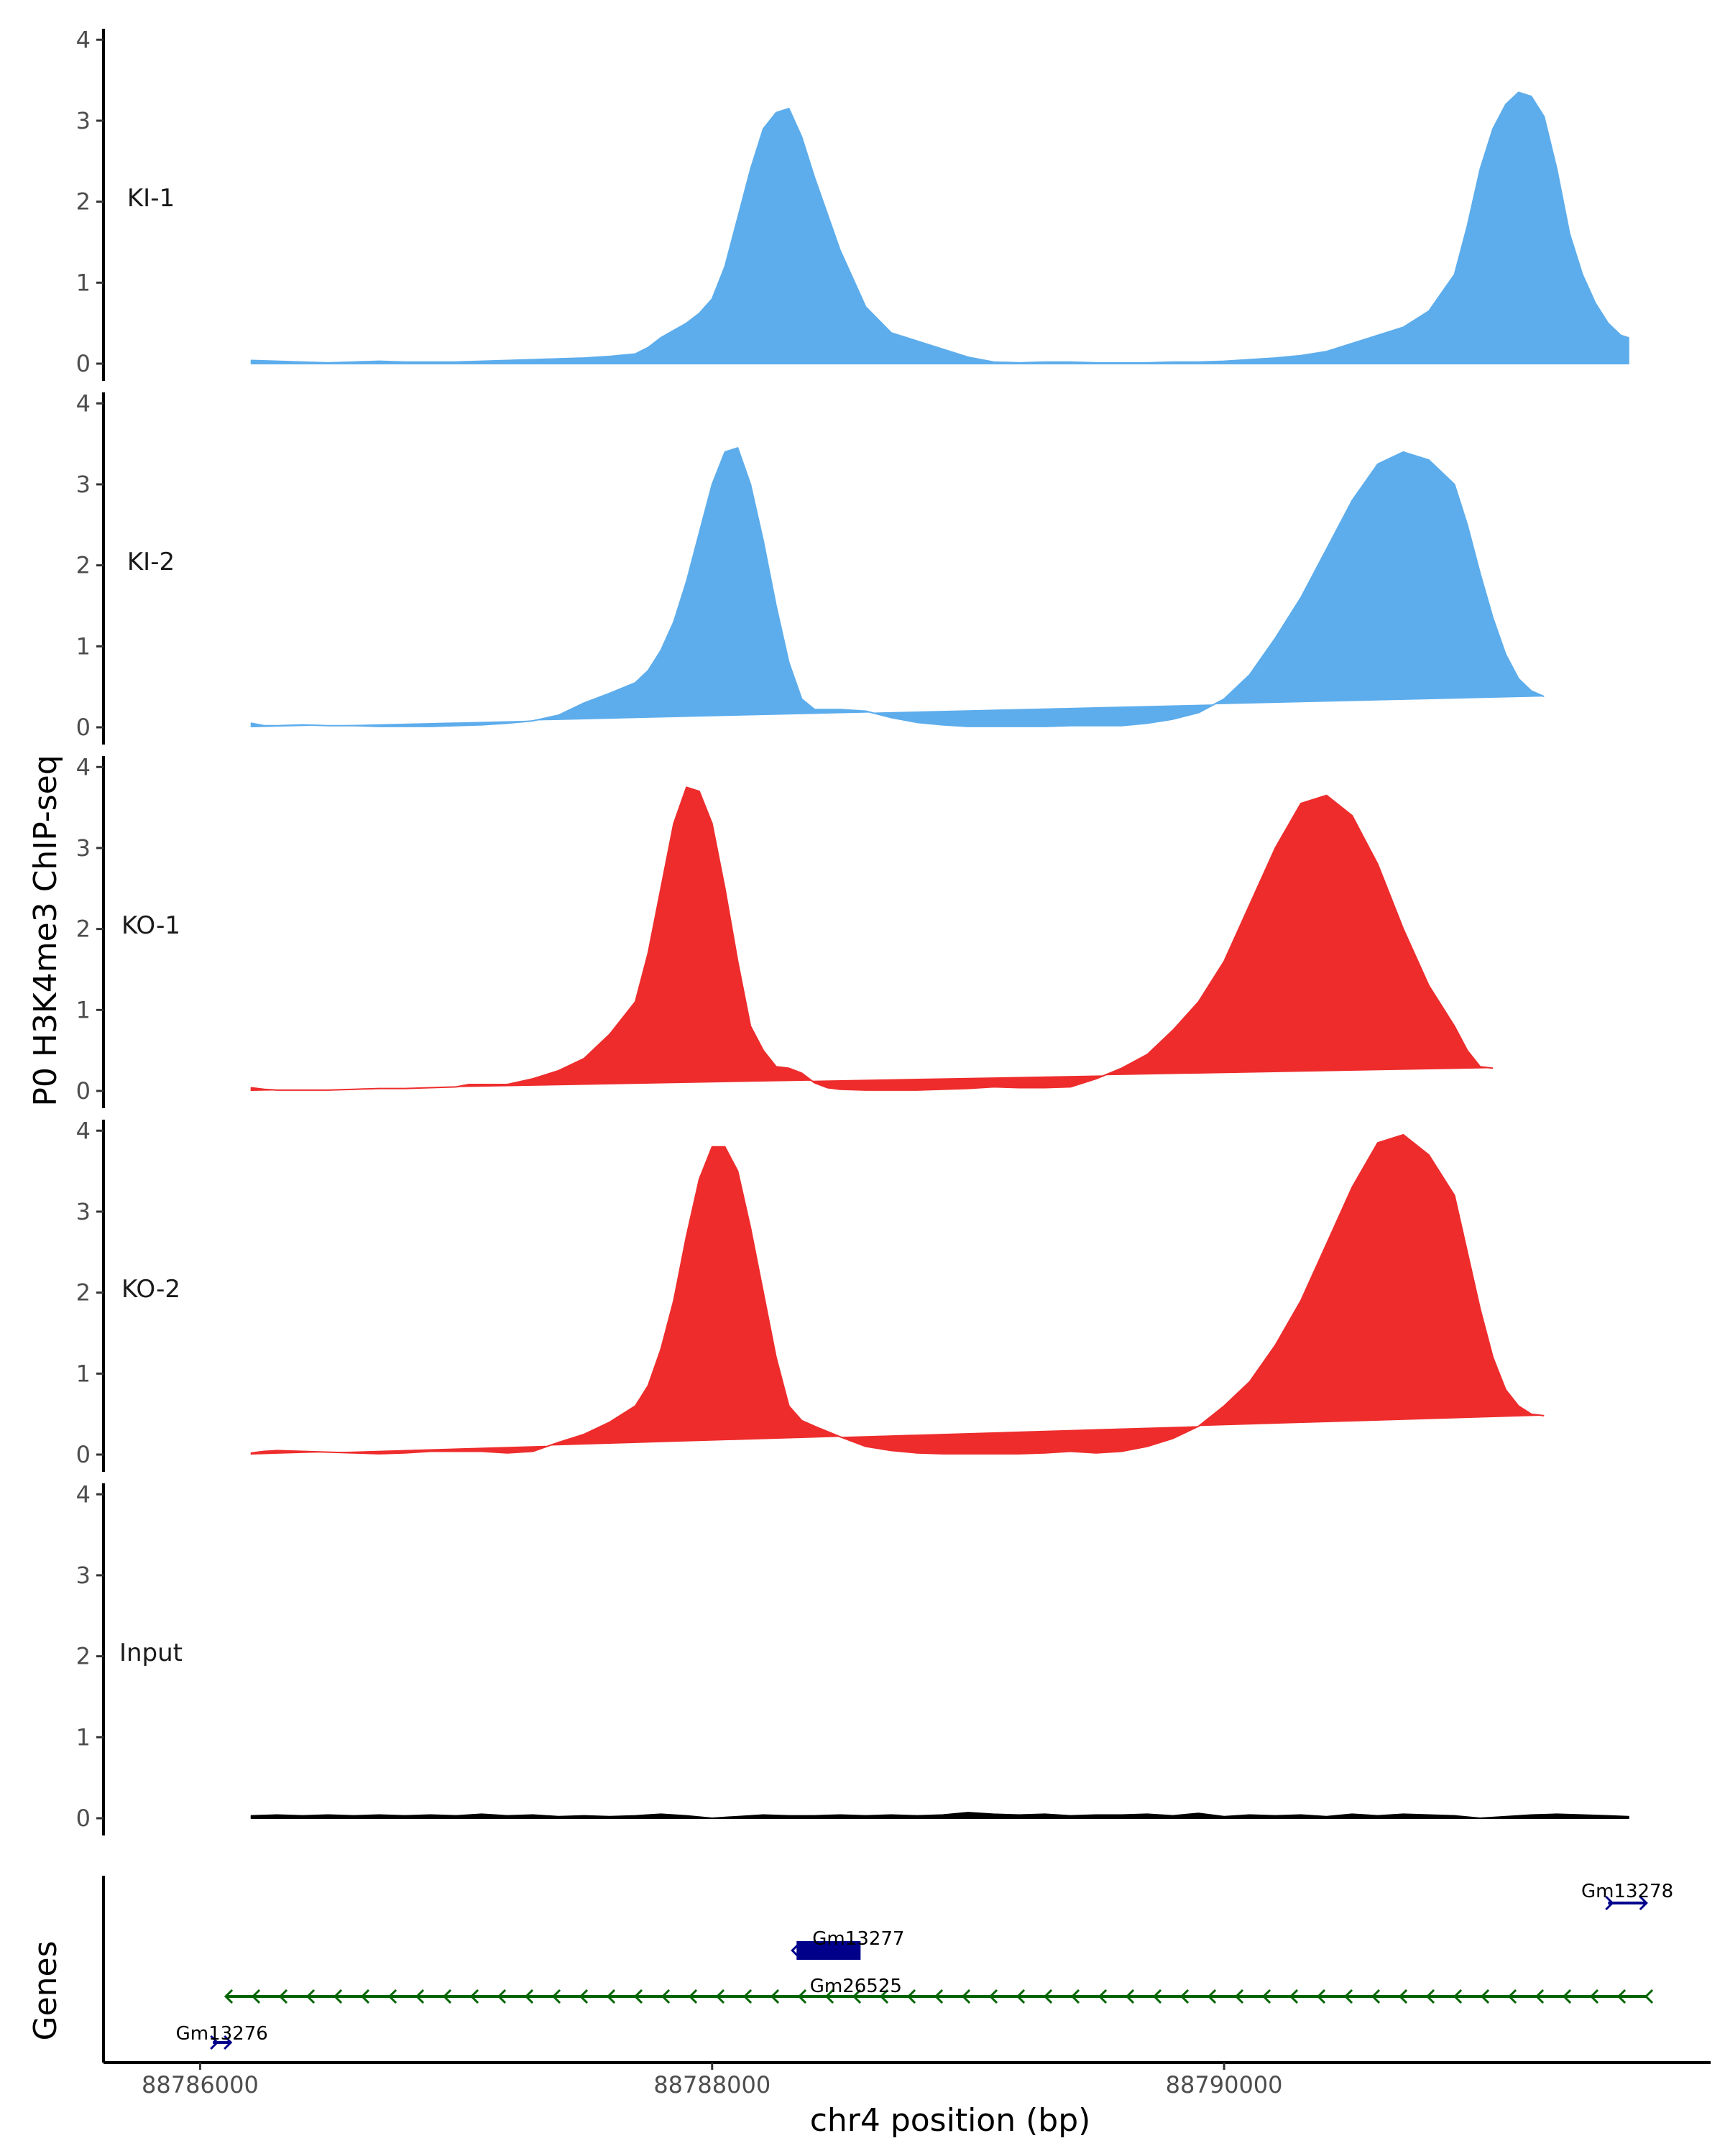  What do you see at coordinates (828, 1951) in the screenshot?
I see `gene-exon` at bounding box center [828, 1951].